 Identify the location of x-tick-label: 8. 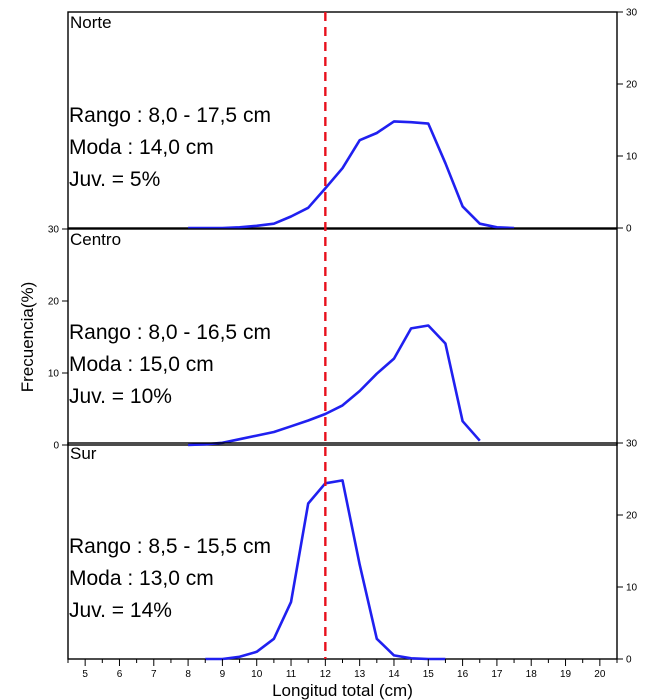
(188, 674).